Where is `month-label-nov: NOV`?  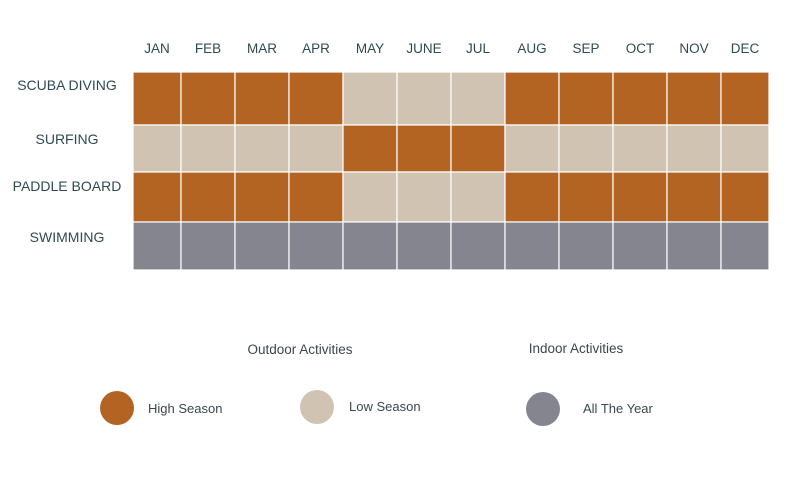 month-label-nov: NOV is located at coordinates (693, 48).